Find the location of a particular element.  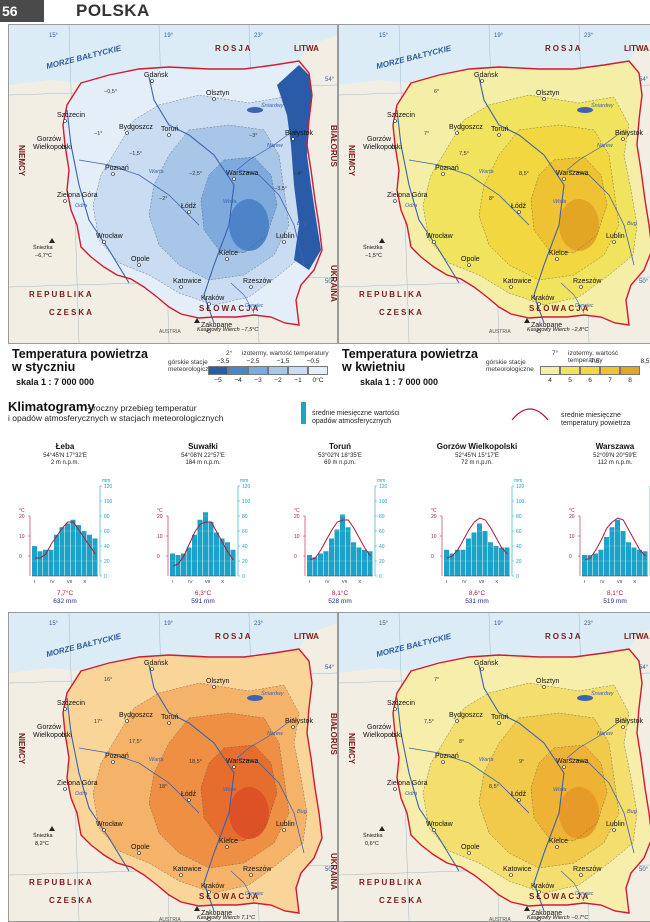

isotherm-label: 7,5° is located at coordinates (429, 722).